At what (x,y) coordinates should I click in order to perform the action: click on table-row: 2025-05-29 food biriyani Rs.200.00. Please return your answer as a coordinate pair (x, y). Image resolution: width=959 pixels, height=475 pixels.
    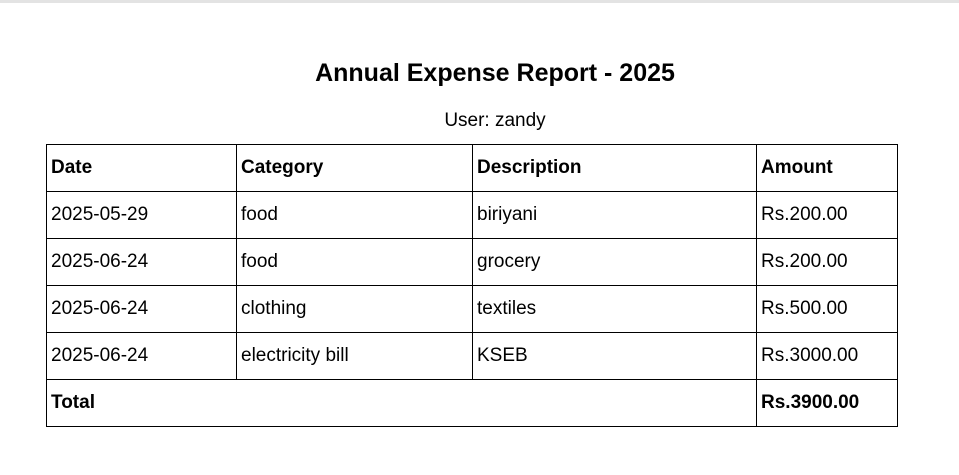
    Looking at the image, I should click on (472, 215).